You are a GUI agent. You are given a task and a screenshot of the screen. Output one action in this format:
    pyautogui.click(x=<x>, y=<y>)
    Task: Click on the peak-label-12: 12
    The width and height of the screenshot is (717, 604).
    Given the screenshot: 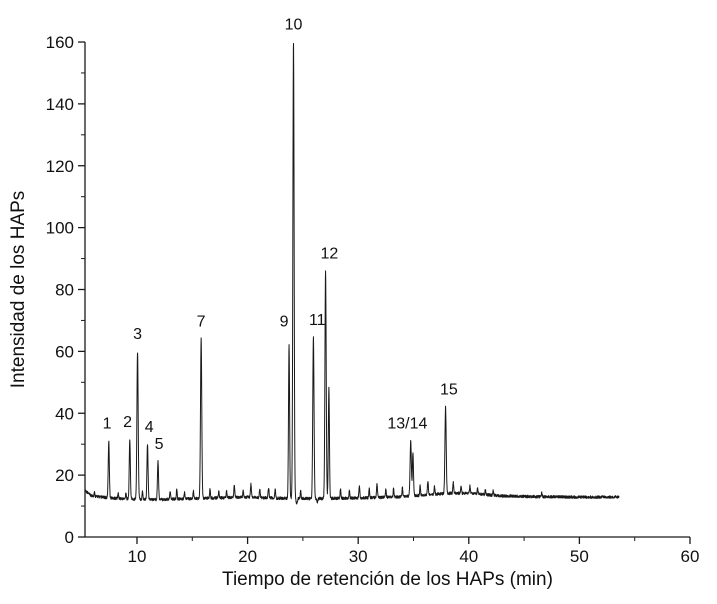 What is the action you would take?
    pyautogui.click(x=330, y=254)
    